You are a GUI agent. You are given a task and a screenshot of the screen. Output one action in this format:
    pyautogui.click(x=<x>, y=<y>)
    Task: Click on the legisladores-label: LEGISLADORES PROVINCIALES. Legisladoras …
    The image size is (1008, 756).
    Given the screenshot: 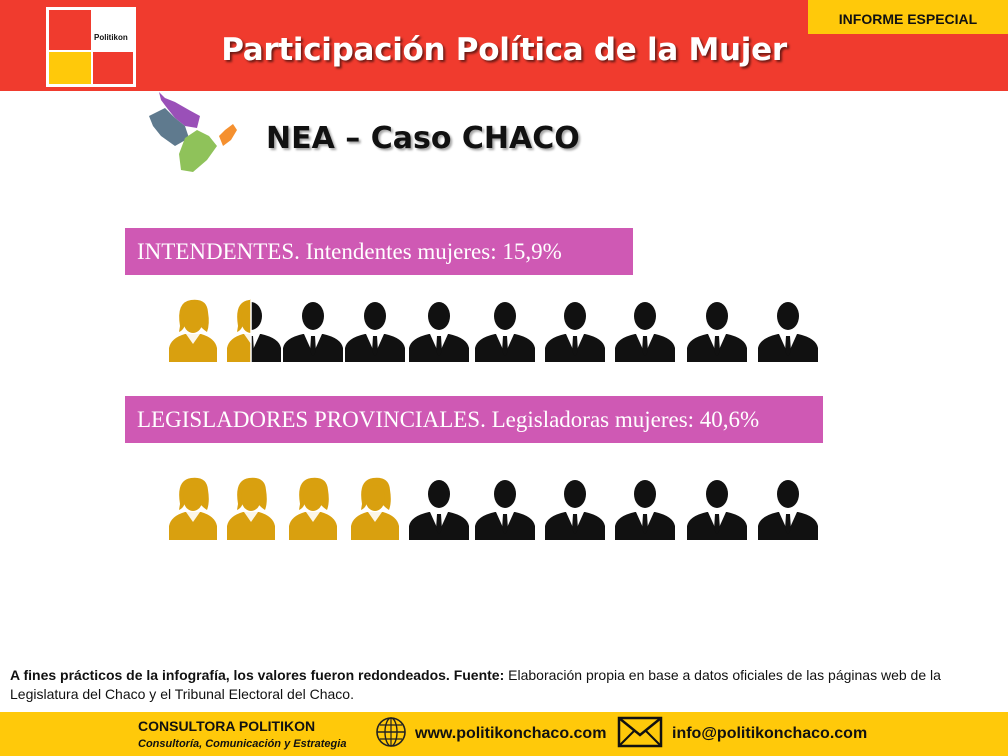 What is the action you would take?
    pyautogui.click(x=474, y=419)
    